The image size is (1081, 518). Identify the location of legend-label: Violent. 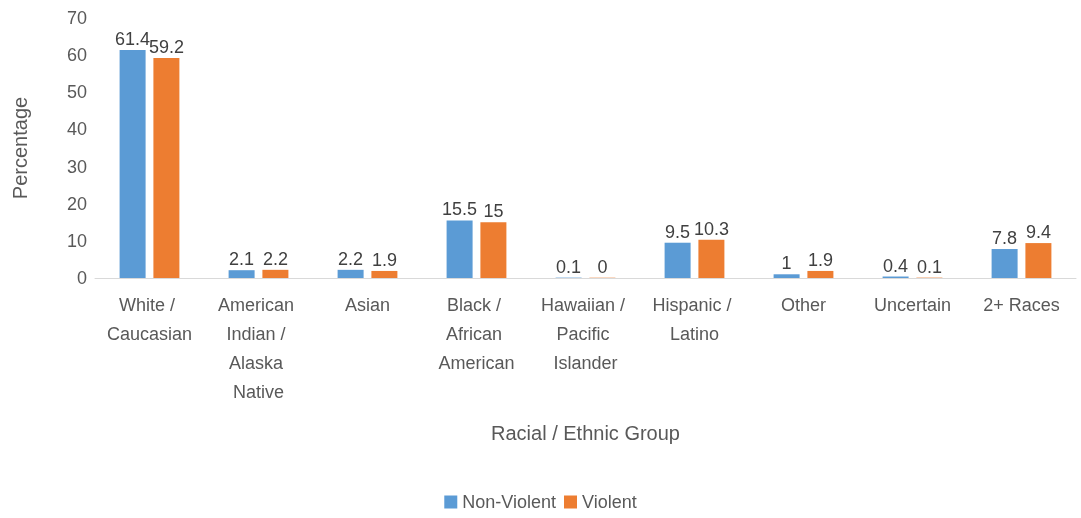
(609, 502).